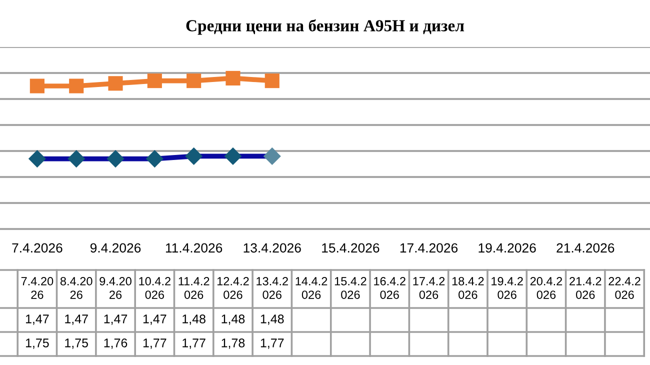 This screenshot has height=365, width=650. Describe the element at coordinates (194, 288) in the screenshot. I see `x-tick-label: 11.4.2026` at that location.